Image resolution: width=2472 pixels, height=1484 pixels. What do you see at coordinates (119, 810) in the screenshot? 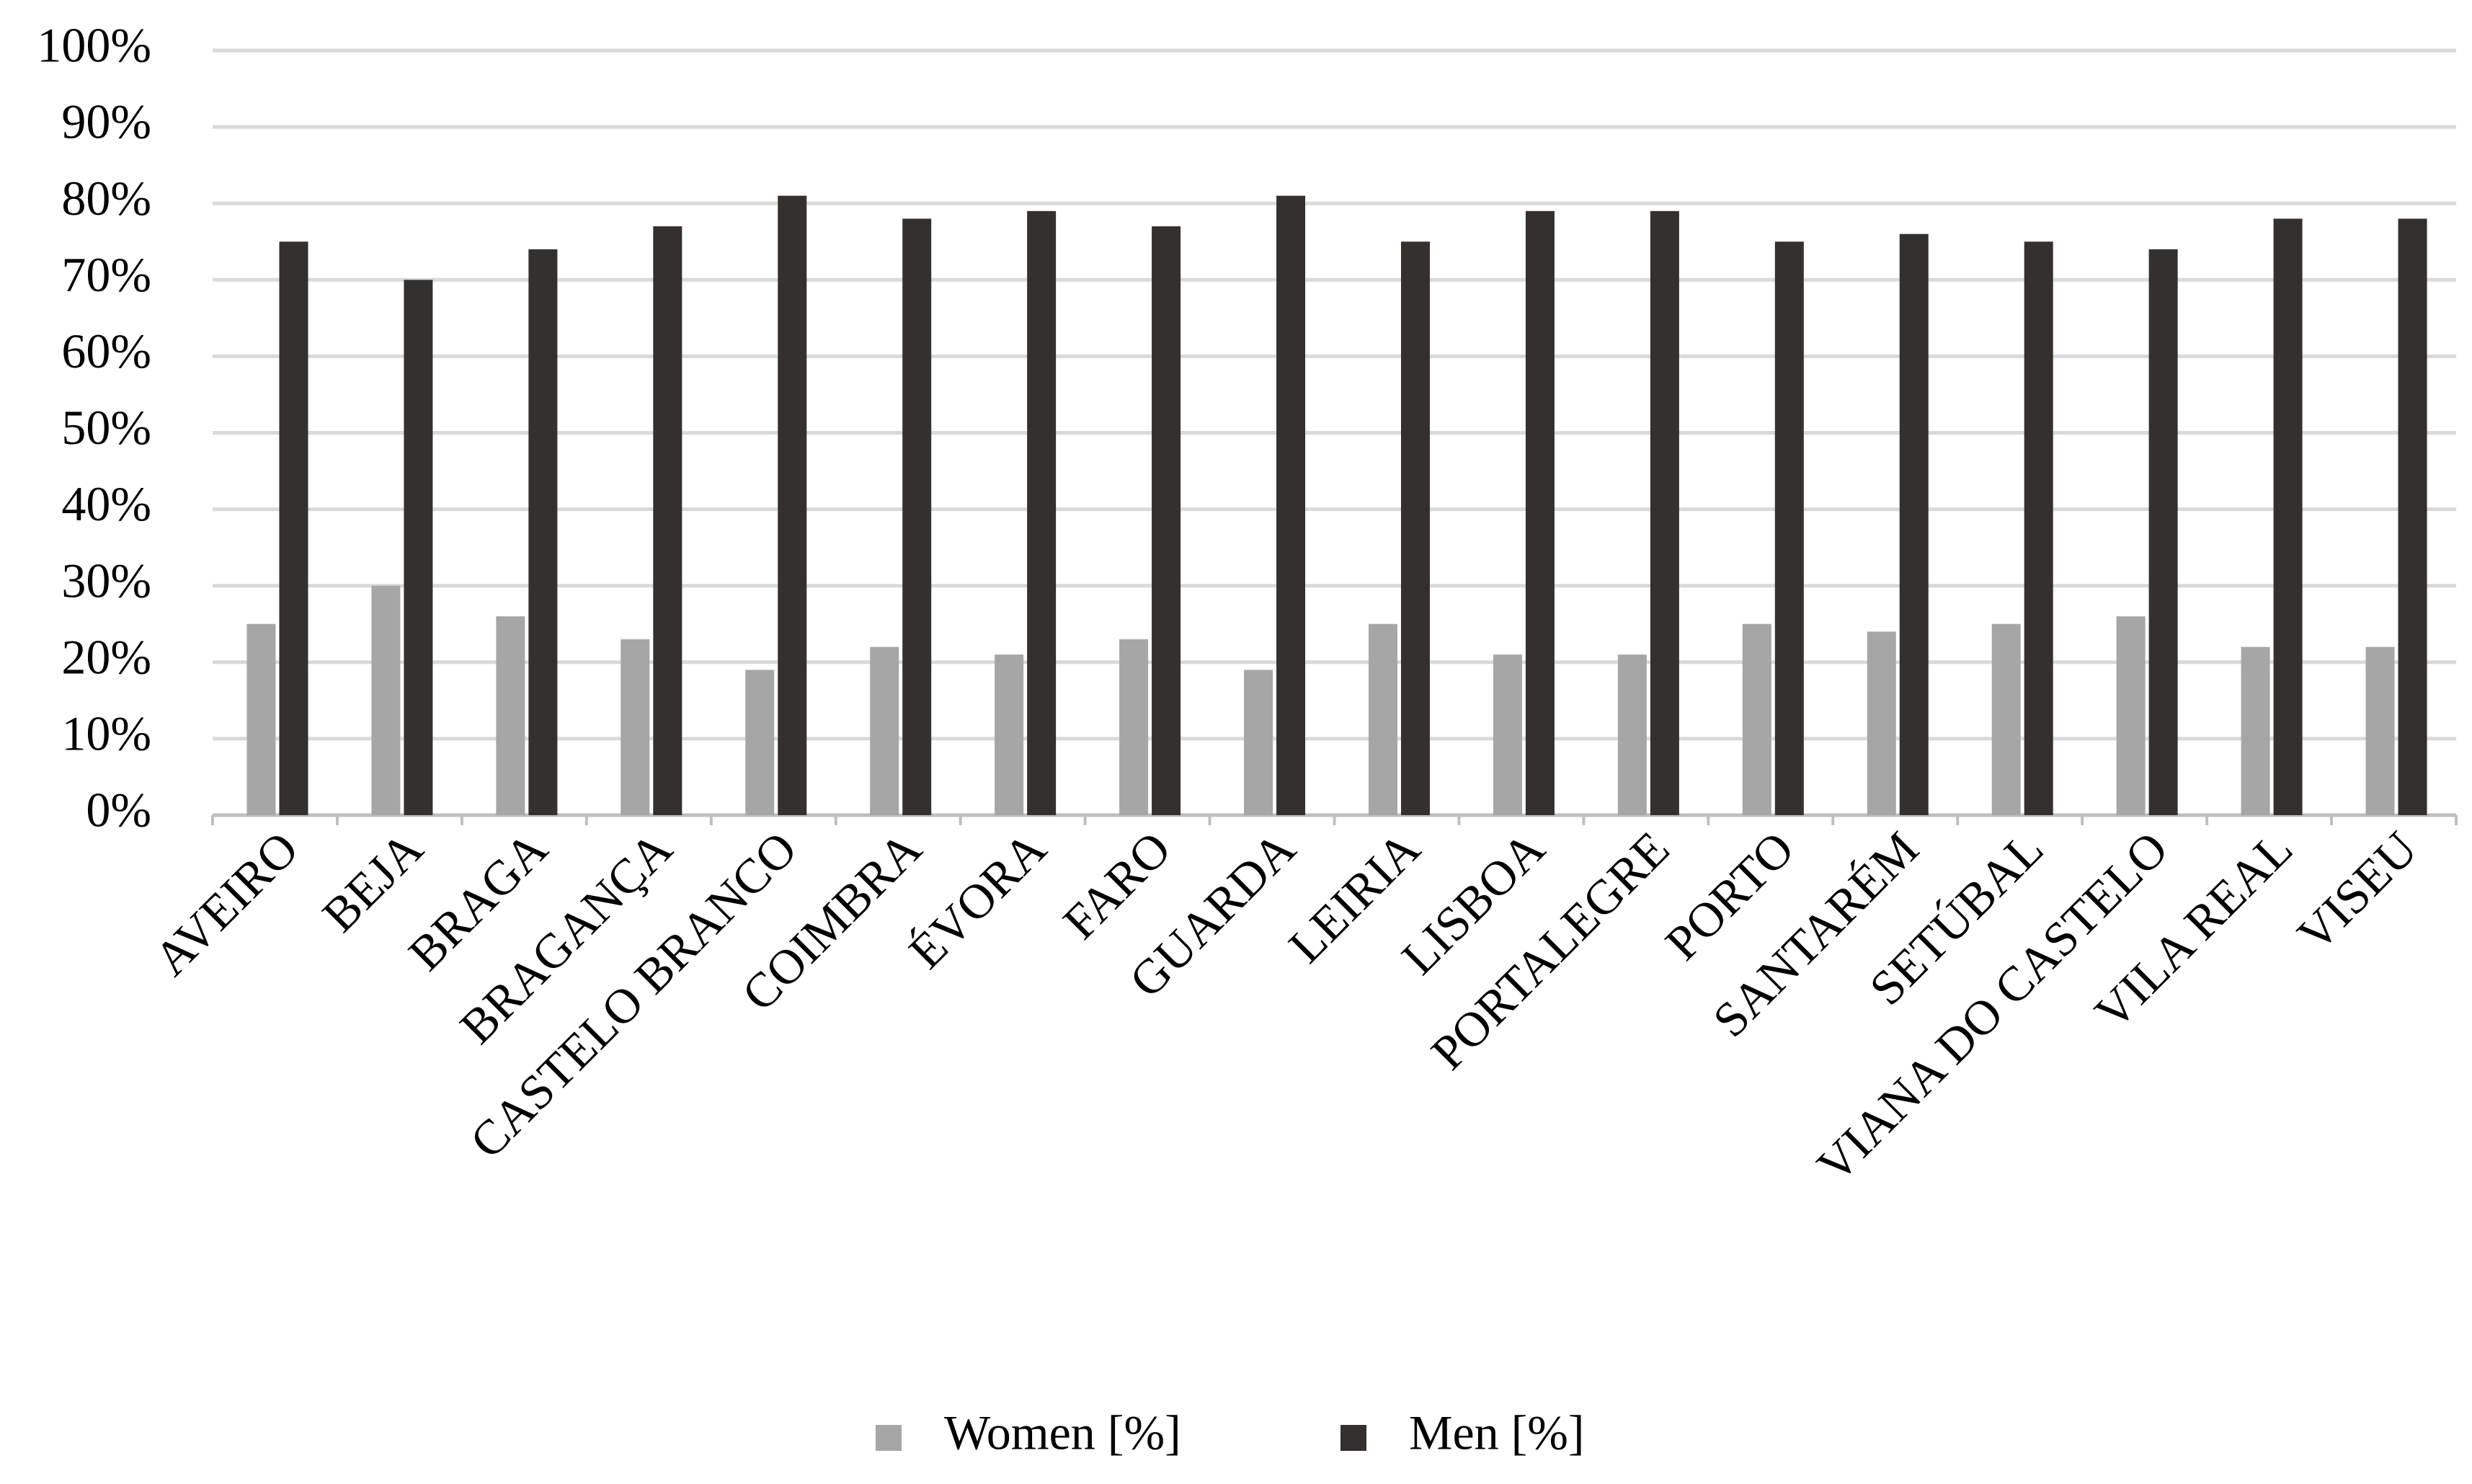
I see `y-tick-label: 0%` at bounding box center [119, 810].